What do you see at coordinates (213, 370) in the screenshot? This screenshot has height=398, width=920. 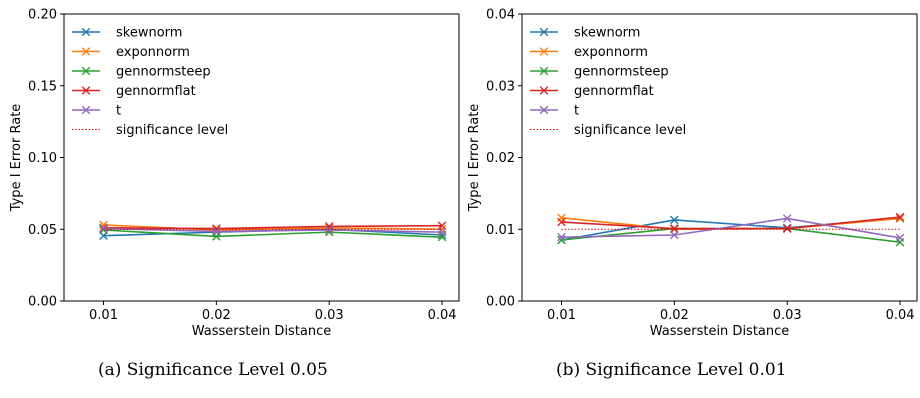 I see `caption-a: (a) Significance Level 0.05` at bounding box center [213, 370].